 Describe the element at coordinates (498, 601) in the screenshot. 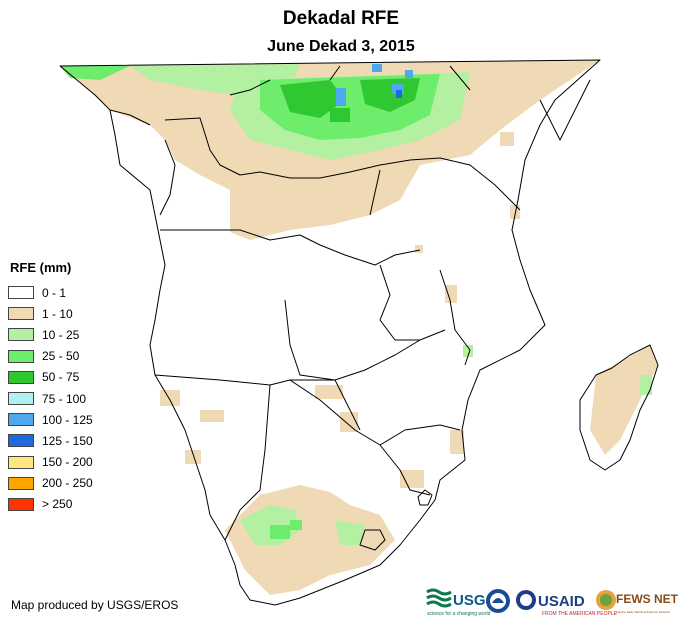

I see `noaa-logo-icon` at that location.